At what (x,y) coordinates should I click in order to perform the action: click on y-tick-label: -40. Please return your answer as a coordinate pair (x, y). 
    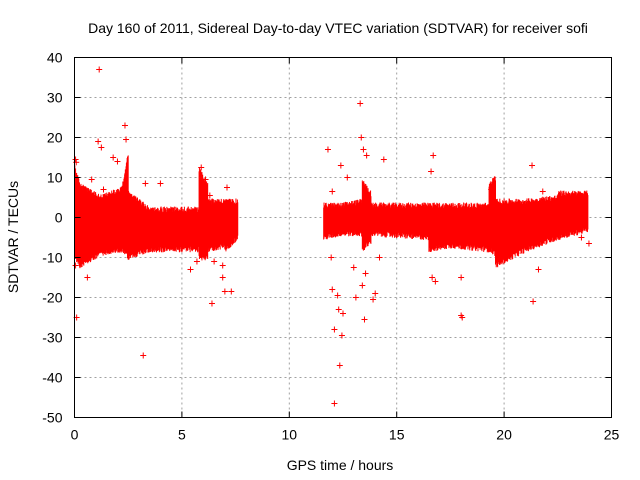
    Looking at the image, I should click on (52, 378).